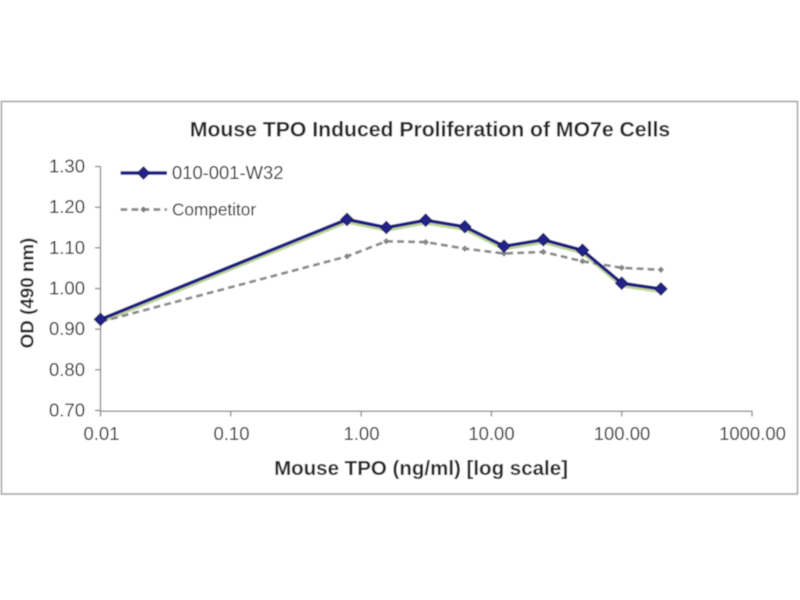  What do you see at coordinates (67, 410) in the screenshot?
I see `svg-text: 0.70` at bounding box center [67, 410].